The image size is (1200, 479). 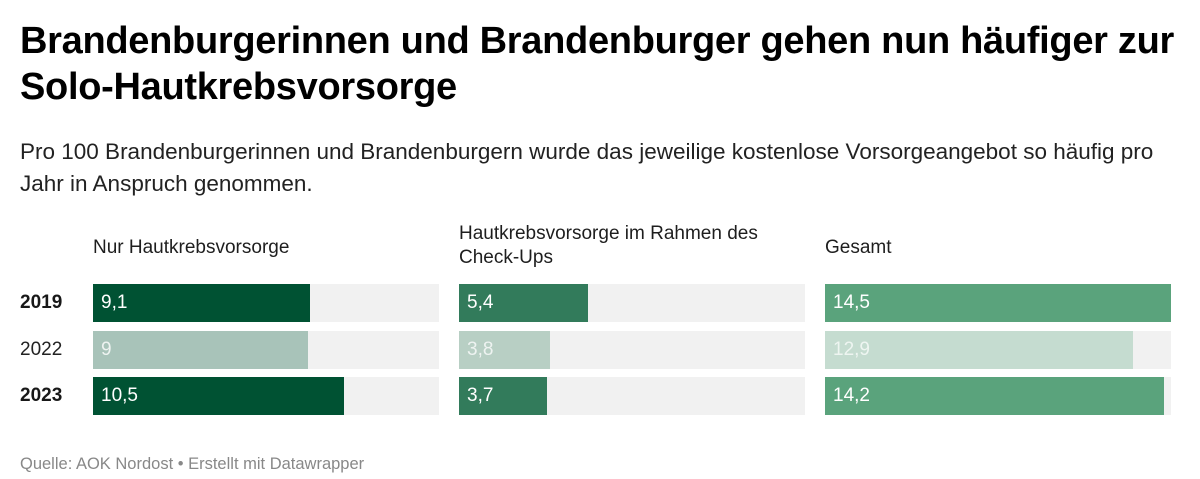 I want to click on bar-track: 3,8, so click(x=632, y=350).